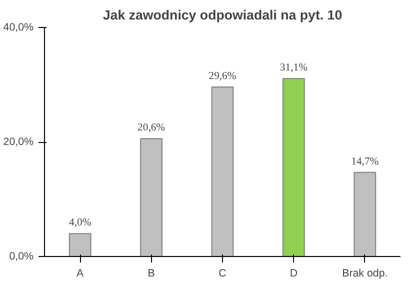  I want to click on y-tick-label: 0,0%, so click(21, 256).